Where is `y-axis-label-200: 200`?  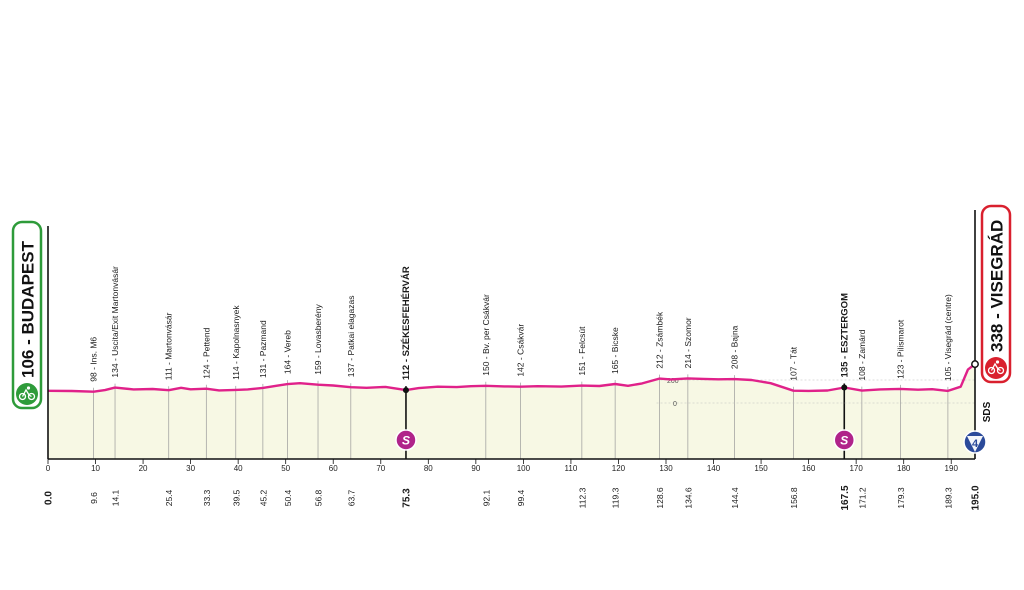
y-axis-label-200: 200 is located at coordinates (673, 381).